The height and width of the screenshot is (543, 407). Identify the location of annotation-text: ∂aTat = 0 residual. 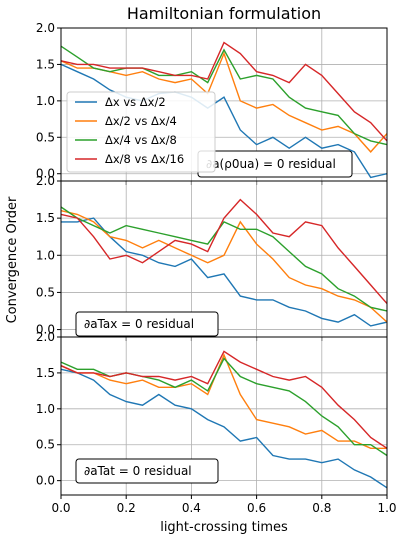
(138, 471).